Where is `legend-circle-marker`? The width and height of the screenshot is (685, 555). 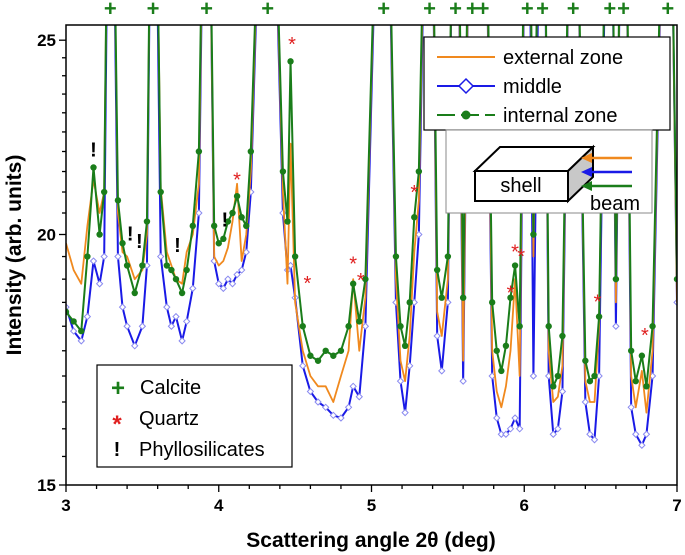
legend-circle-marker is located at coordinates (466, 115).